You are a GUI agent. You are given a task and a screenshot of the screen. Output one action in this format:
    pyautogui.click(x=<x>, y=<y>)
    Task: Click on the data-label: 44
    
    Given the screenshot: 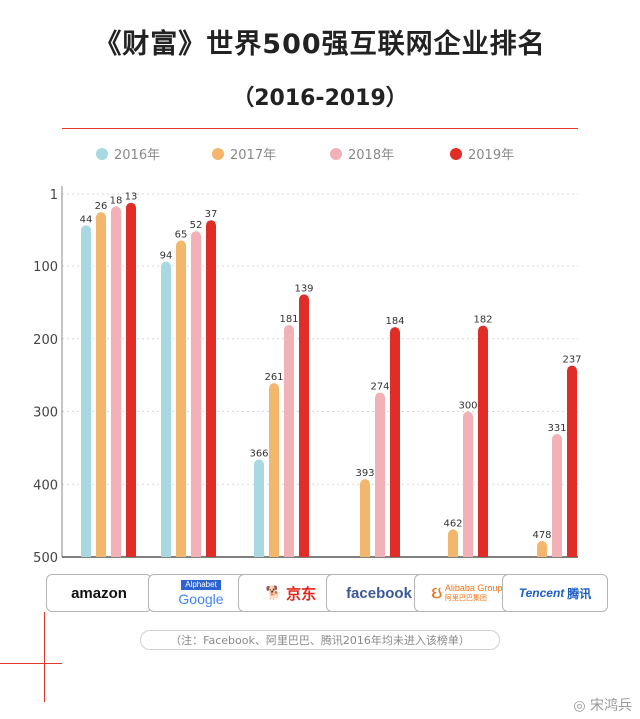 What is the action you would take?
    pyautogui.click(x=86, y=219)
    